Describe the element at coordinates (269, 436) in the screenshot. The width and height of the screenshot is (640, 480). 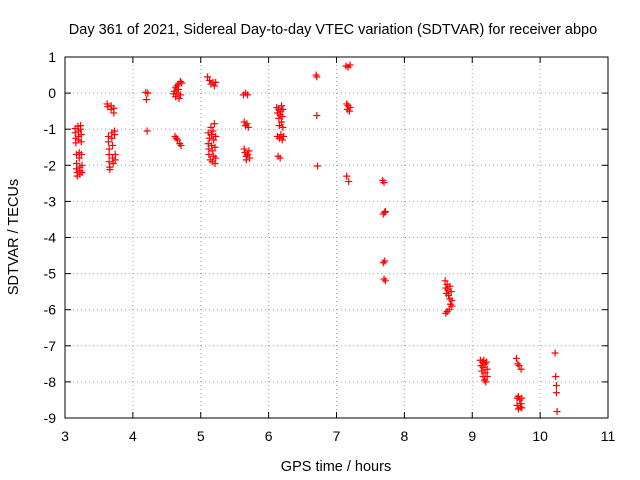
I see `x-tick-label: 6` at that location.